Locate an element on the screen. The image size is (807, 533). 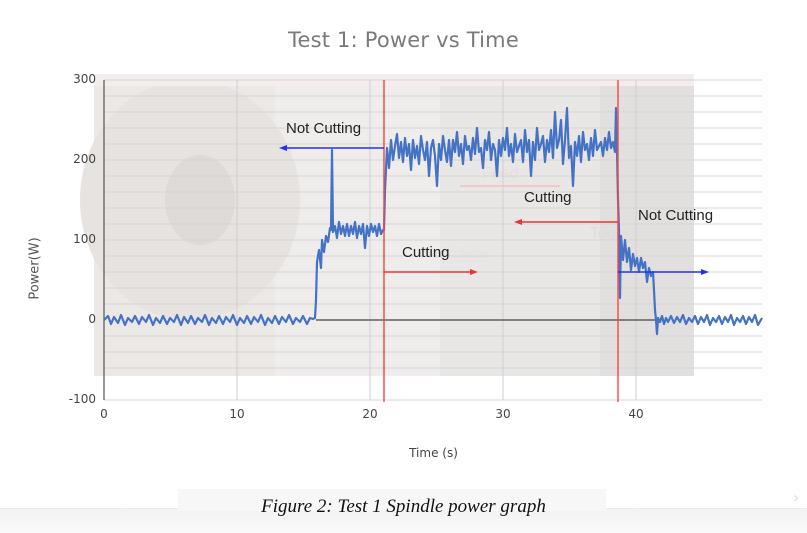
y-tick-200: 200 is located at coordinates (84, 159).